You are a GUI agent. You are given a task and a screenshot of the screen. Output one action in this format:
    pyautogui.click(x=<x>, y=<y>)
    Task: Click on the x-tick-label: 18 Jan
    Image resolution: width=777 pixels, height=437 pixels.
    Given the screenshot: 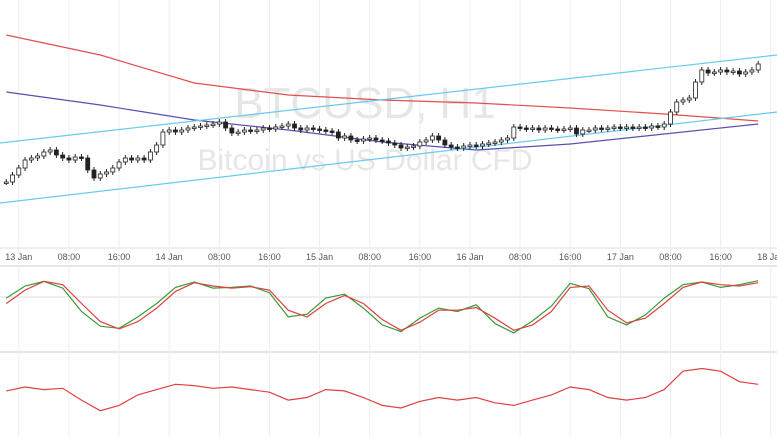 What is the action you would take?
    pyautogui.click(x=767, y=257)
    